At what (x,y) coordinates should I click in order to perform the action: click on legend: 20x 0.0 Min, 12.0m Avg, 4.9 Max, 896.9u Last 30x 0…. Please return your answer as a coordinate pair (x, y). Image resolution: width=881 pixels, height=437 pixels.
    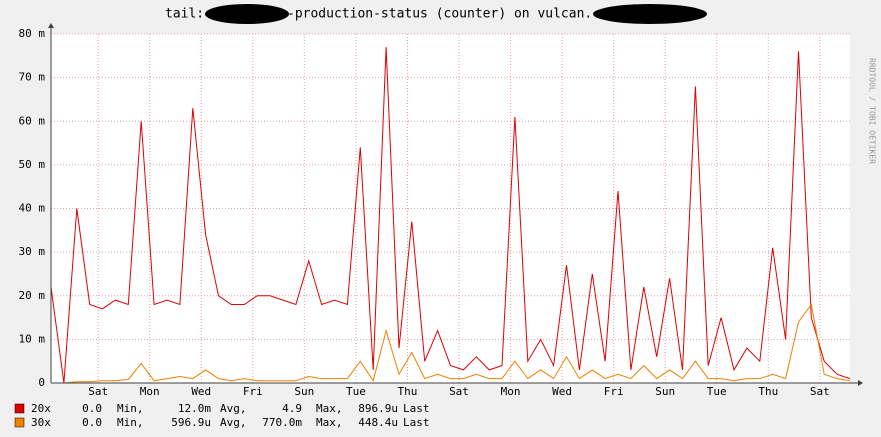
    Looking at the image, I should click on (222, 415).